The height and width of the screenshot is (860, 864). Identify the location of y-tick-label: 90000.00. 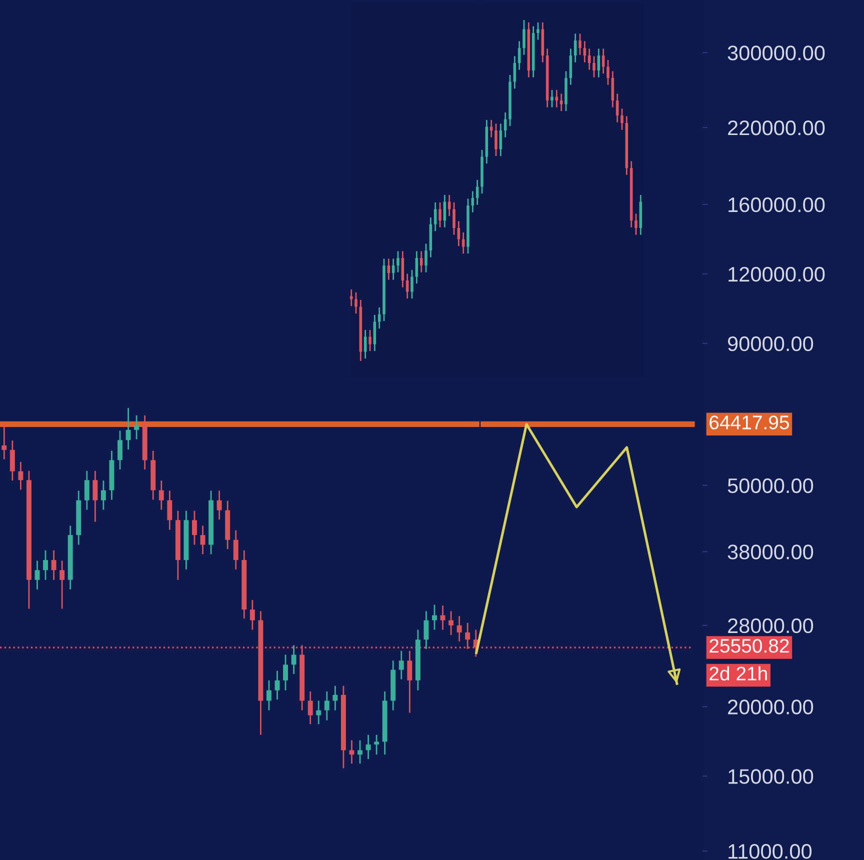
(771, 344).